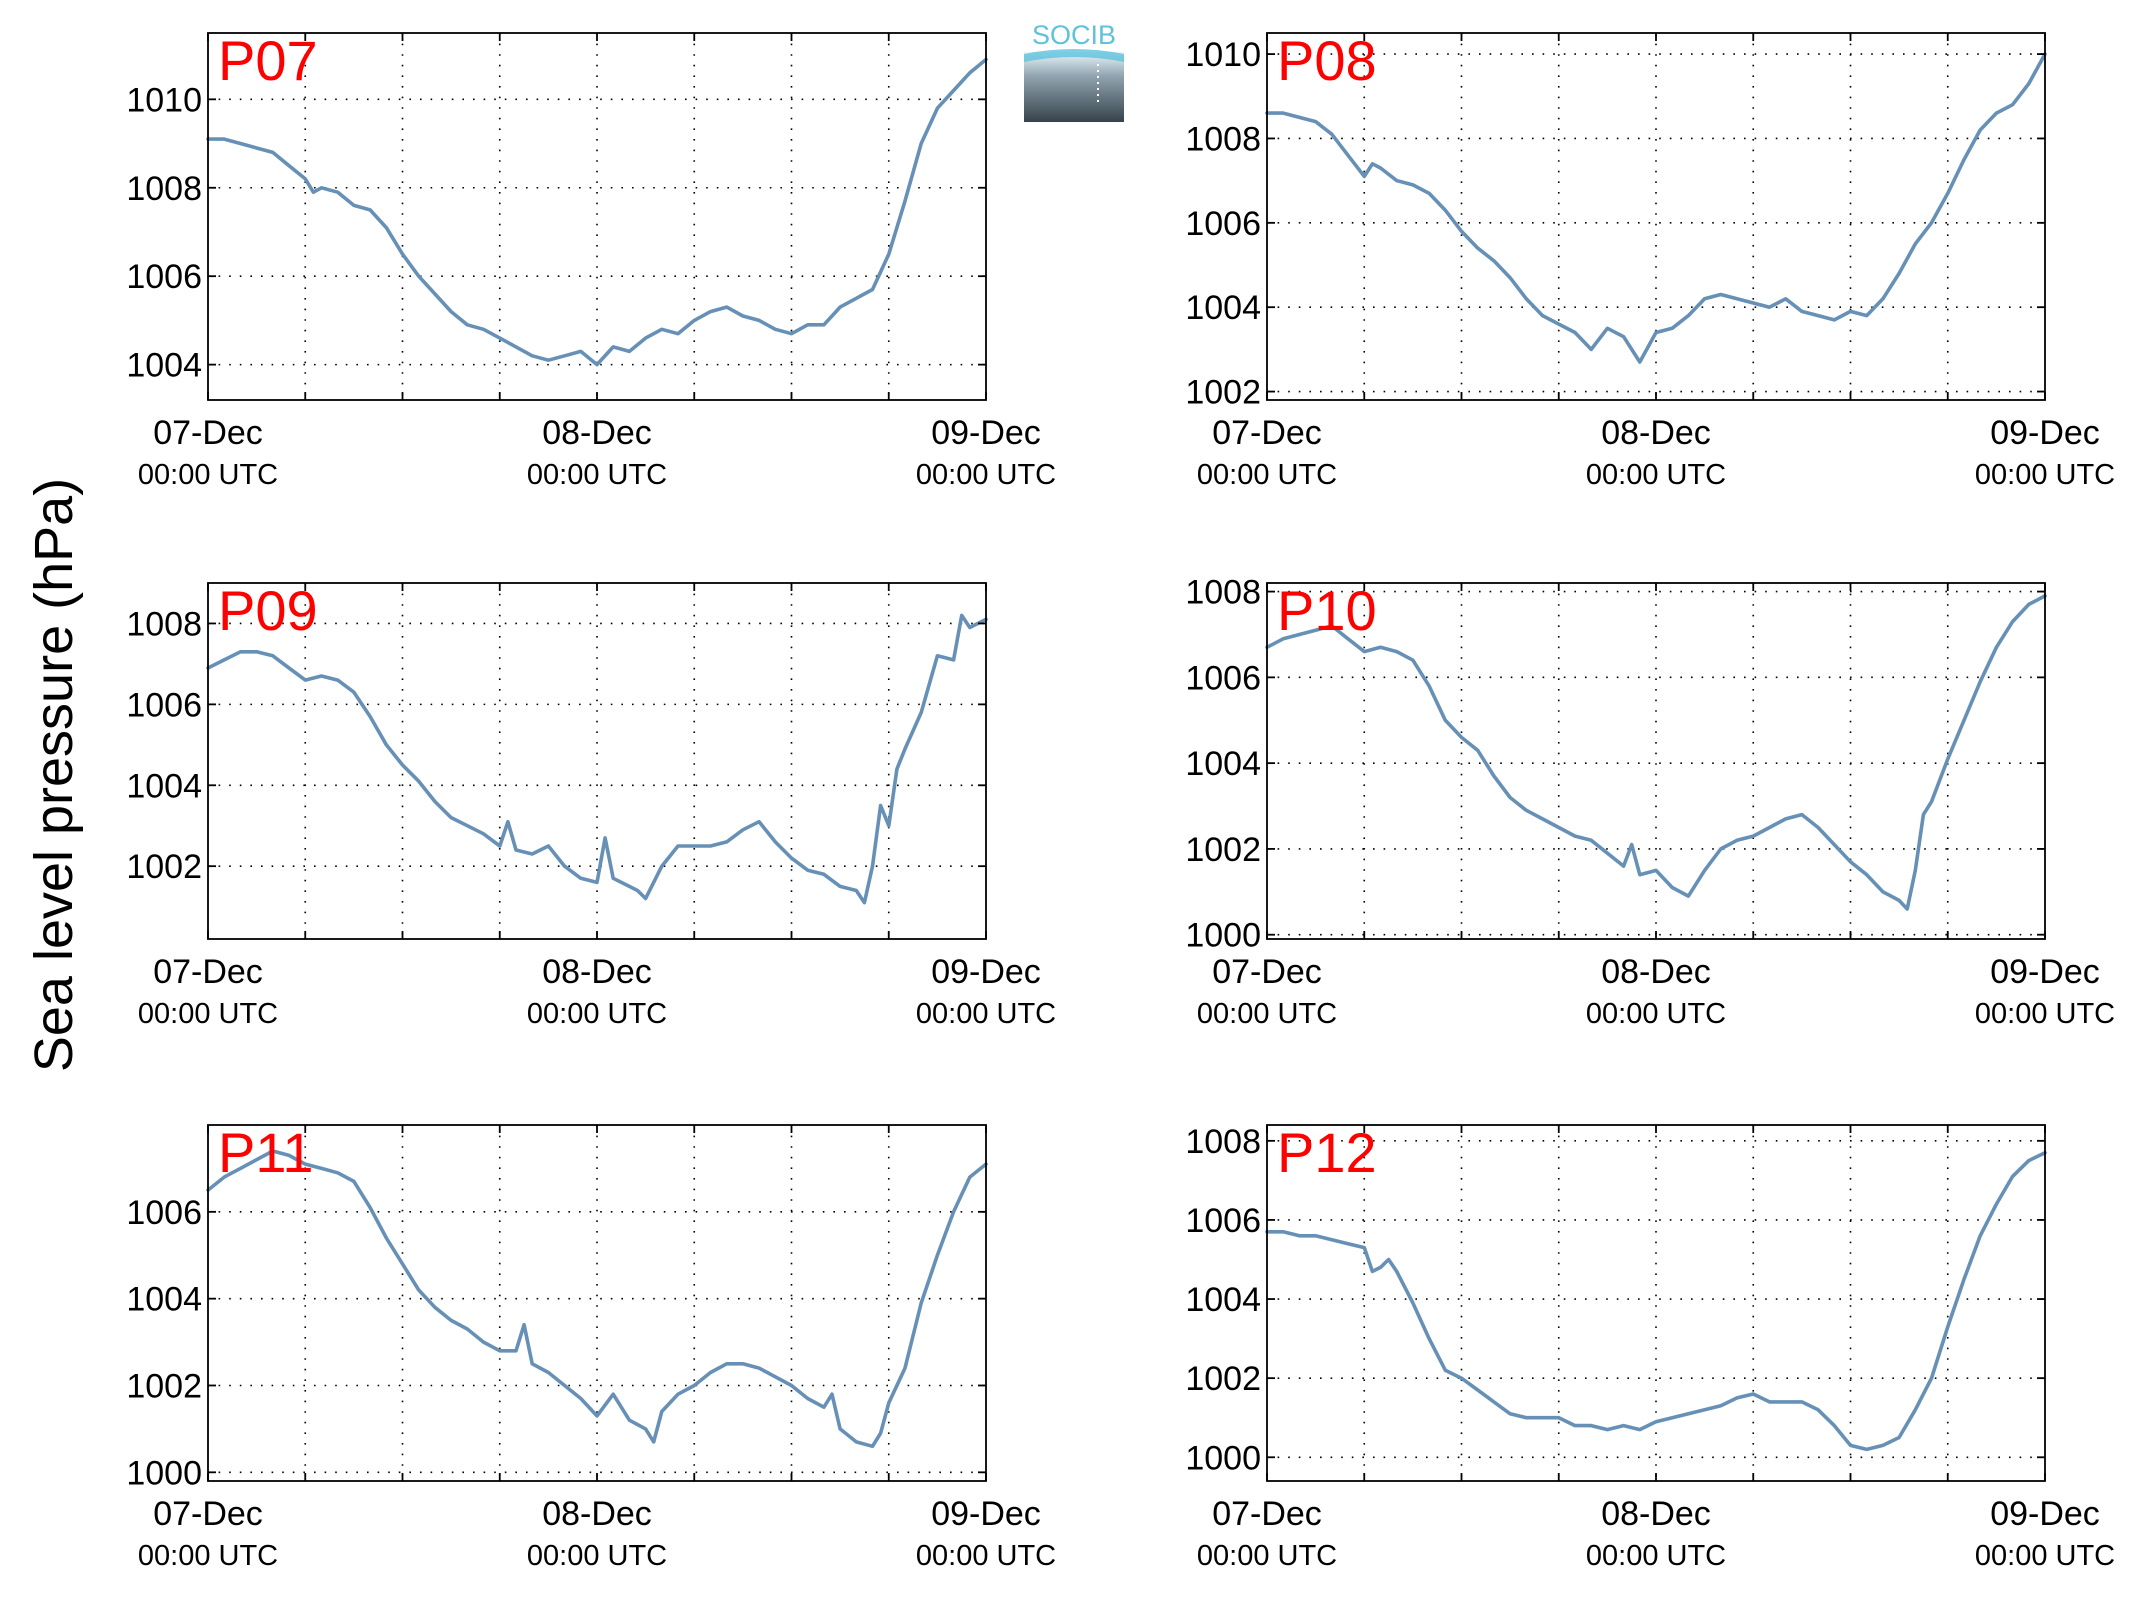 This screenshot has width=2133, height=1608. I want to click on panel-title: P10, so click(1327, 610).